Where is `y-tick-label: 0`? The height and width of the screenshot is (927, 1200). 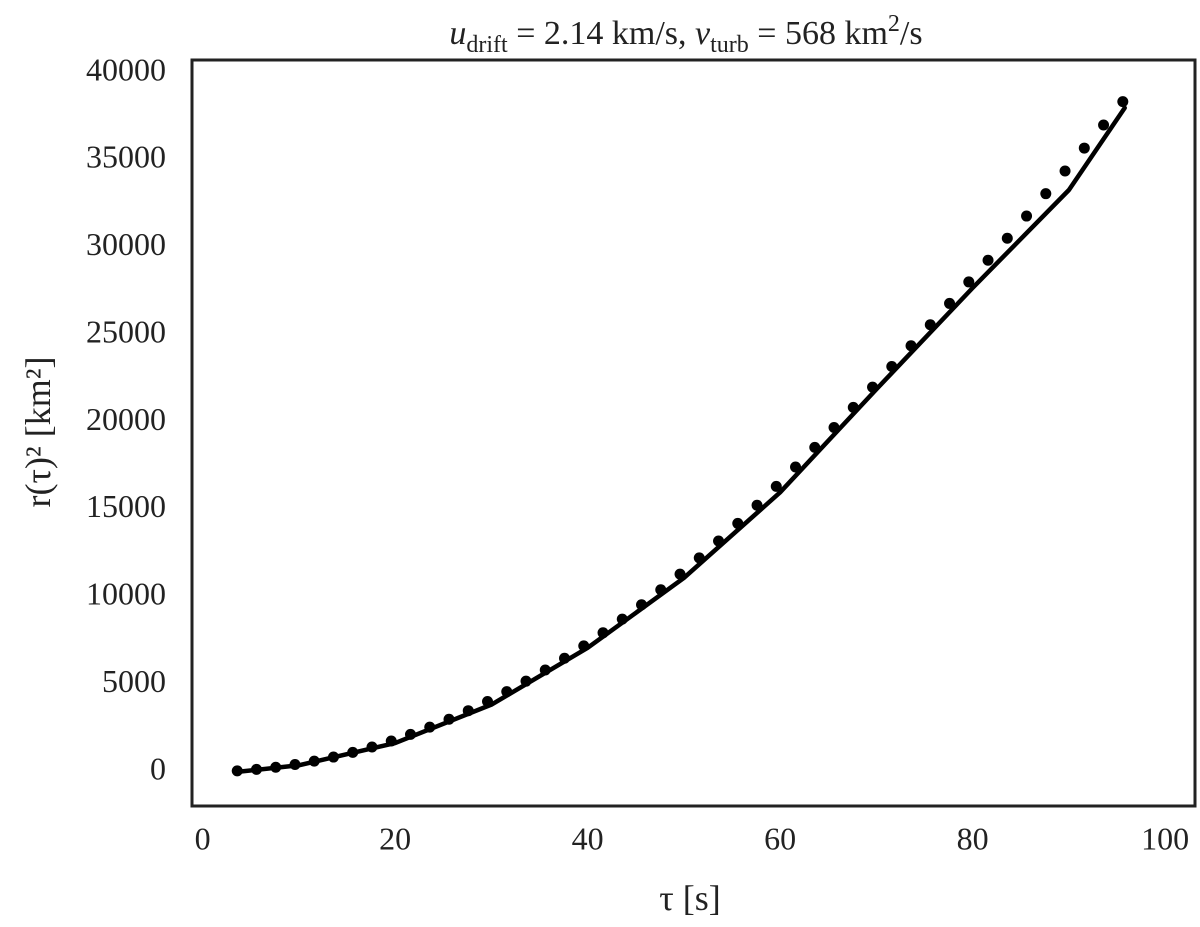 y-tick-label: 0 is located at coordinates (158, 768).